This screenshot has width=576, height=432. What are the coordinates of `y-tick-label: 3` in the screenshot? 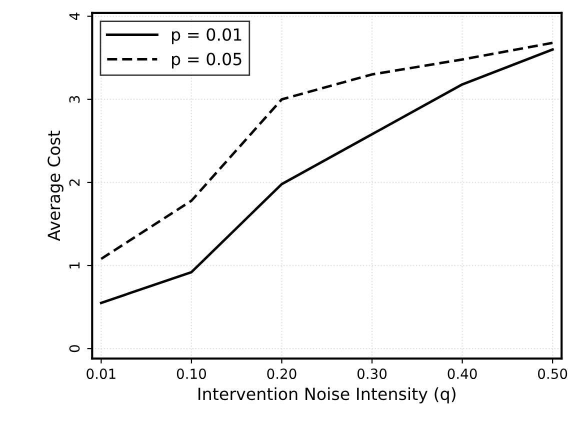 It's located at (74, 99).